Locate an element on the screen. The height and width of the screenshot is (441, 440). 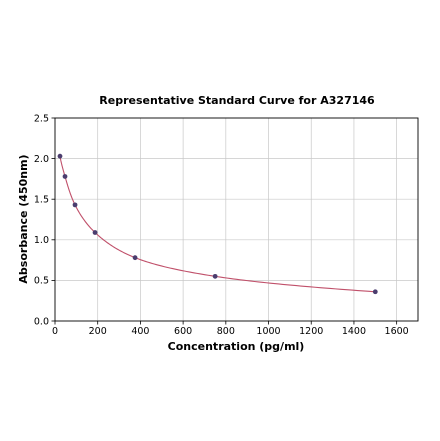
x-tick-label: 1400 is located at coordinates (354, 331).